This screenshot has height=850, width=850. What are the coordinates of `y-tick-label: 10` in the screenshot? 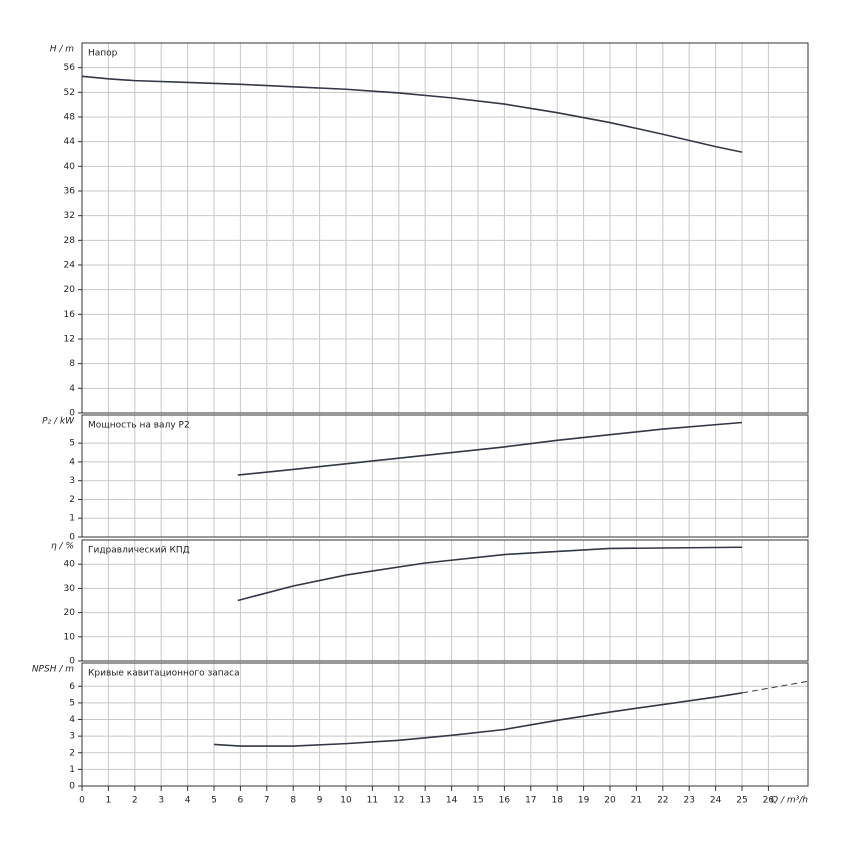 It's located at (70, 637).